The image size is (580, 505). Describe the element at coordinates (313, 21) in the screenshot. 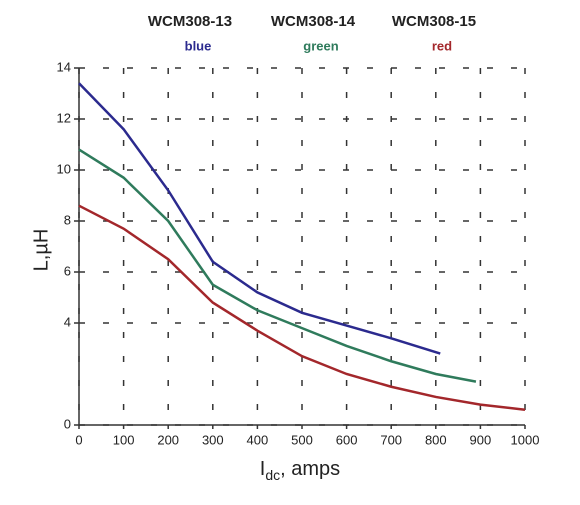

I see `legend-name: WCM308-14` at that location.